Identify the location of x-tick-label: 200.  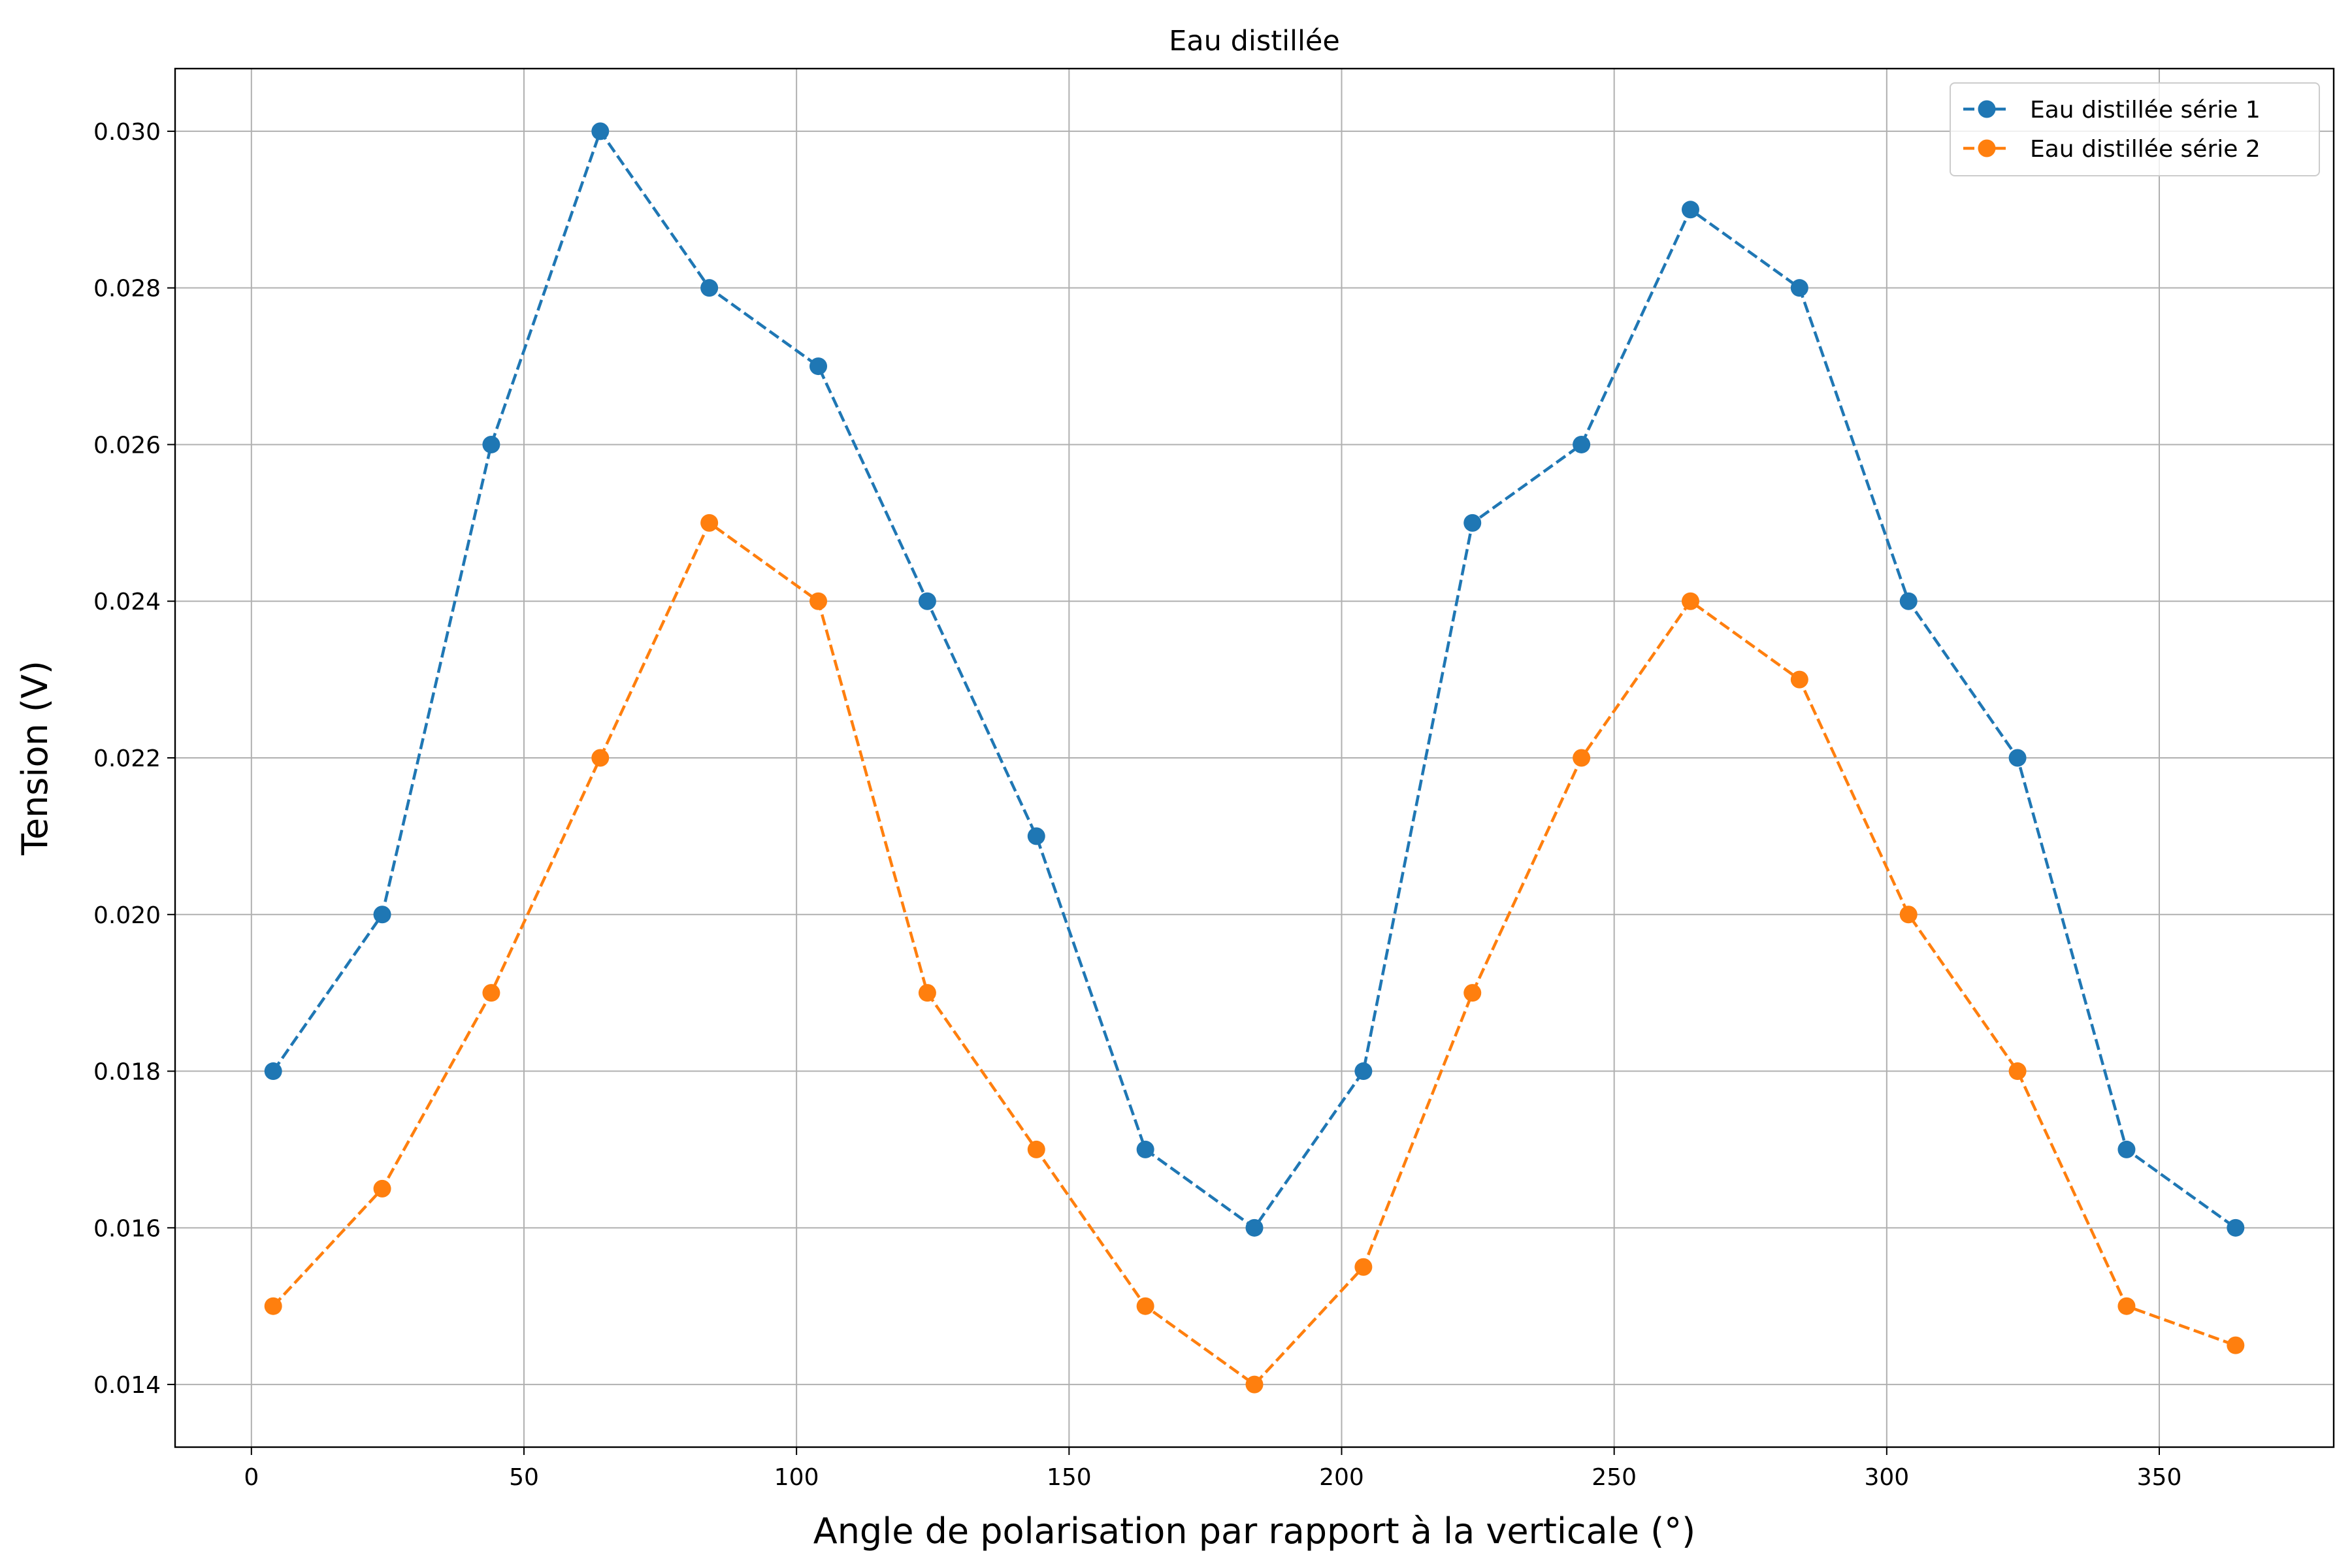
(1341, 1477).